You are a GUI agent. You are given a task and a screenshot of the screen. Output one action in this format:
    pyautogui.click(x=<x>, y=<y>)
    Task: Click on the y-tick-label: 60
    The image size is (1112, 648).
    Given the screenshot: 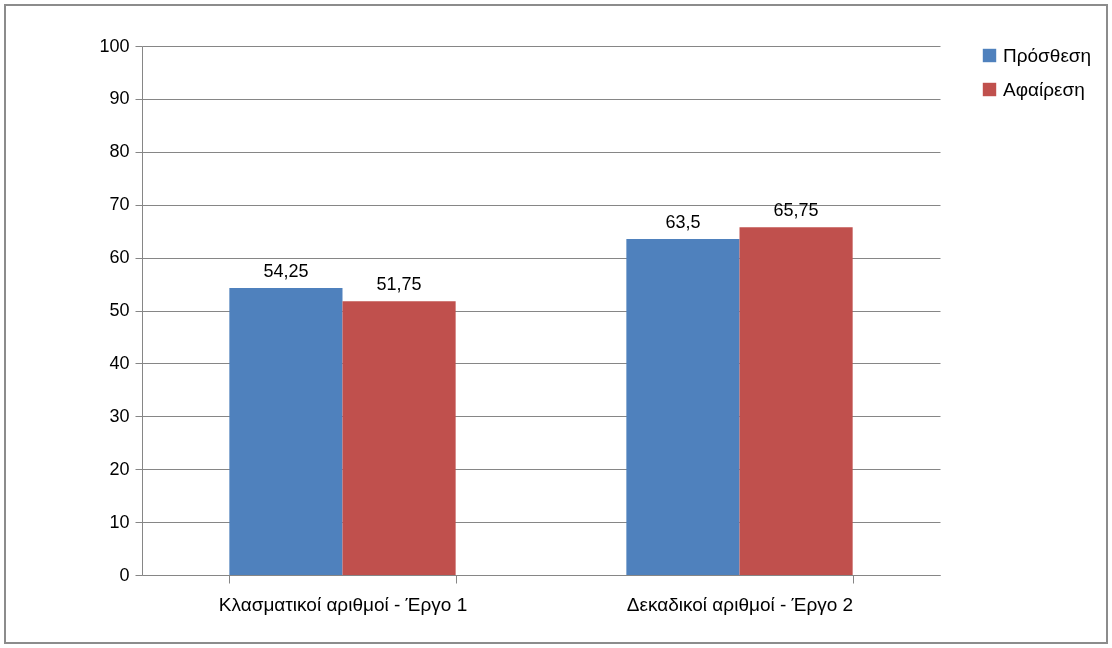 What is the action you would take?
    pyautogui.click(x=119, y=257)
    